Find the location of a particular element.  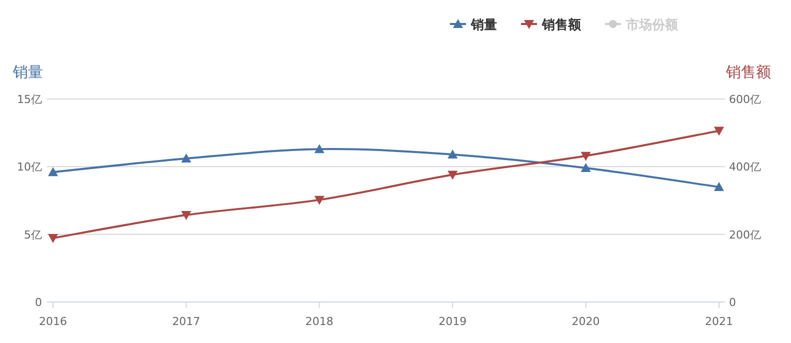

x-tick-label: 2017 is located at coordinates (186, 321).